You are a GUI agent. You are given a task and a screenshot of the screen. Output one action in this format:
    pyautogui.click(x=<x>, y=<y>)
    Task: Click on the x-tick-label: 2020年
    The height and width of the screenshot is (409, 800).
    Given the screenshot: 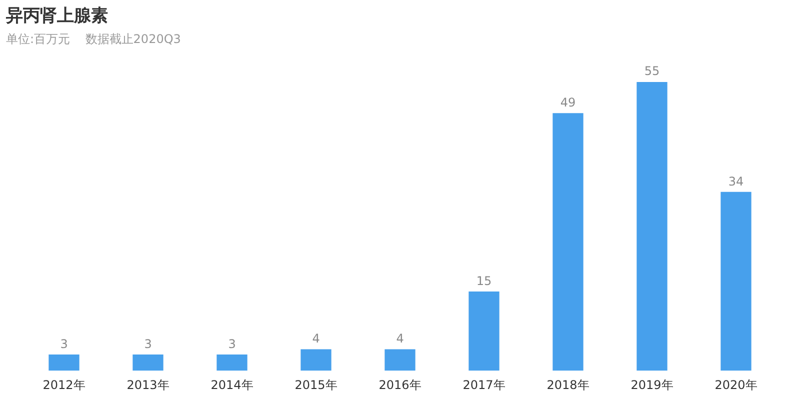 What is the action you would take?
    pyautogui.click(x=736, y=385)
    